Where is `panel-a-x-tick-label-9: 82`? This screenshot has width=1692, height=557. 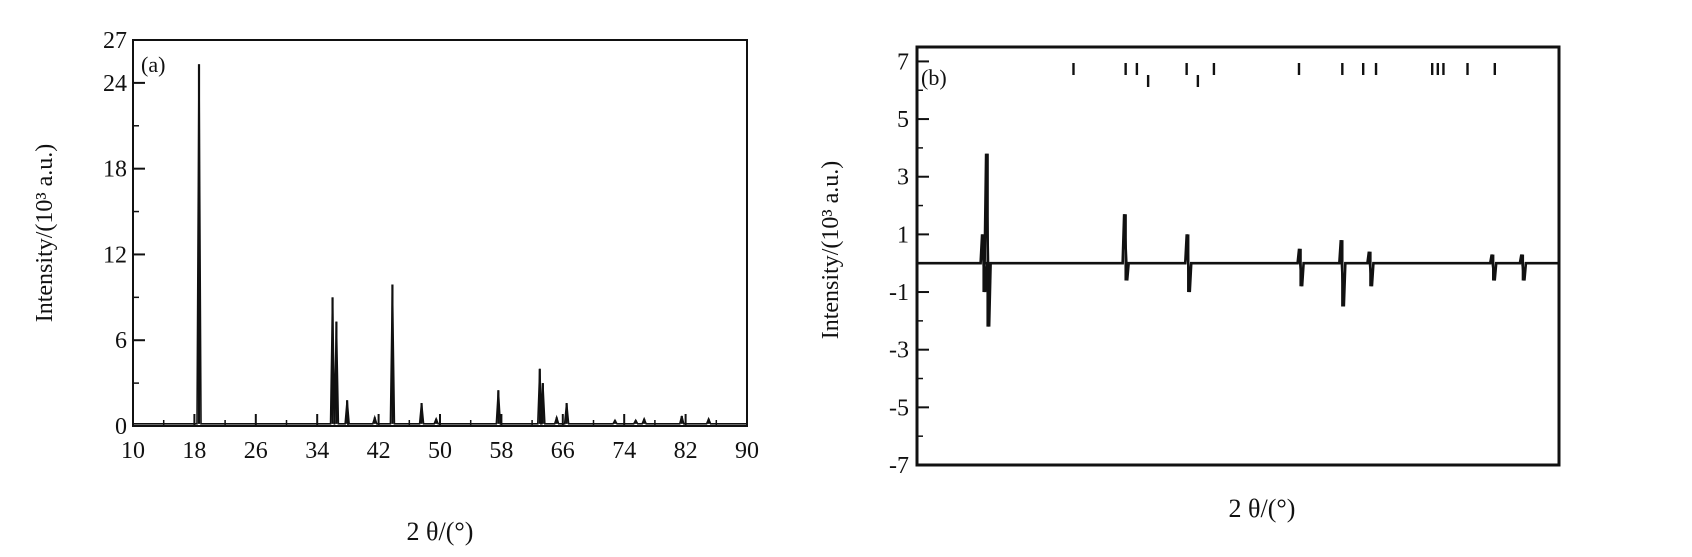
panel-a-x-tick-label-9: 82 is located at coordinates (686, 451).